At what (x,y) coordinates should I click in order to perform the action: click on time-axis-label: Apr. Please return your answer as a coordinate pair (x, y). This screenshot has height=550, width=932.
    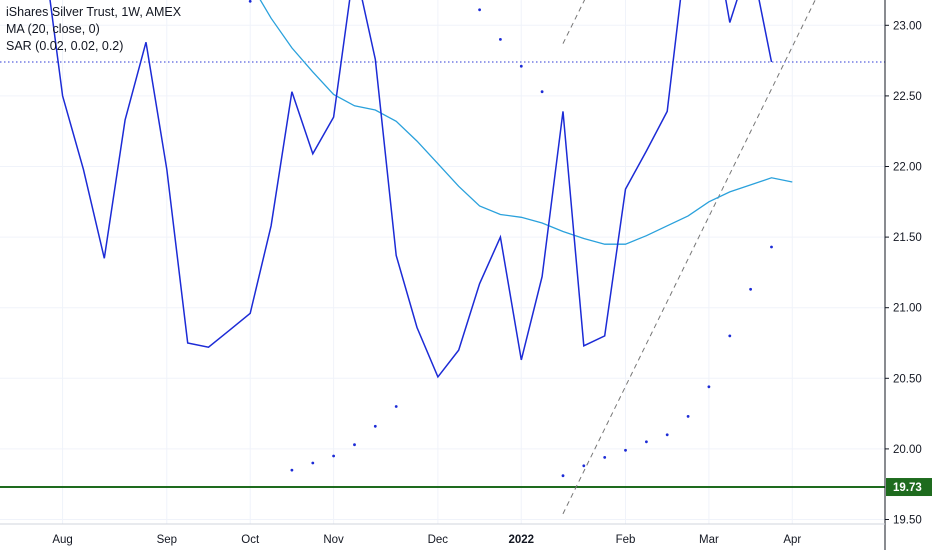
    Looking at the image, I should click on (792, 540).